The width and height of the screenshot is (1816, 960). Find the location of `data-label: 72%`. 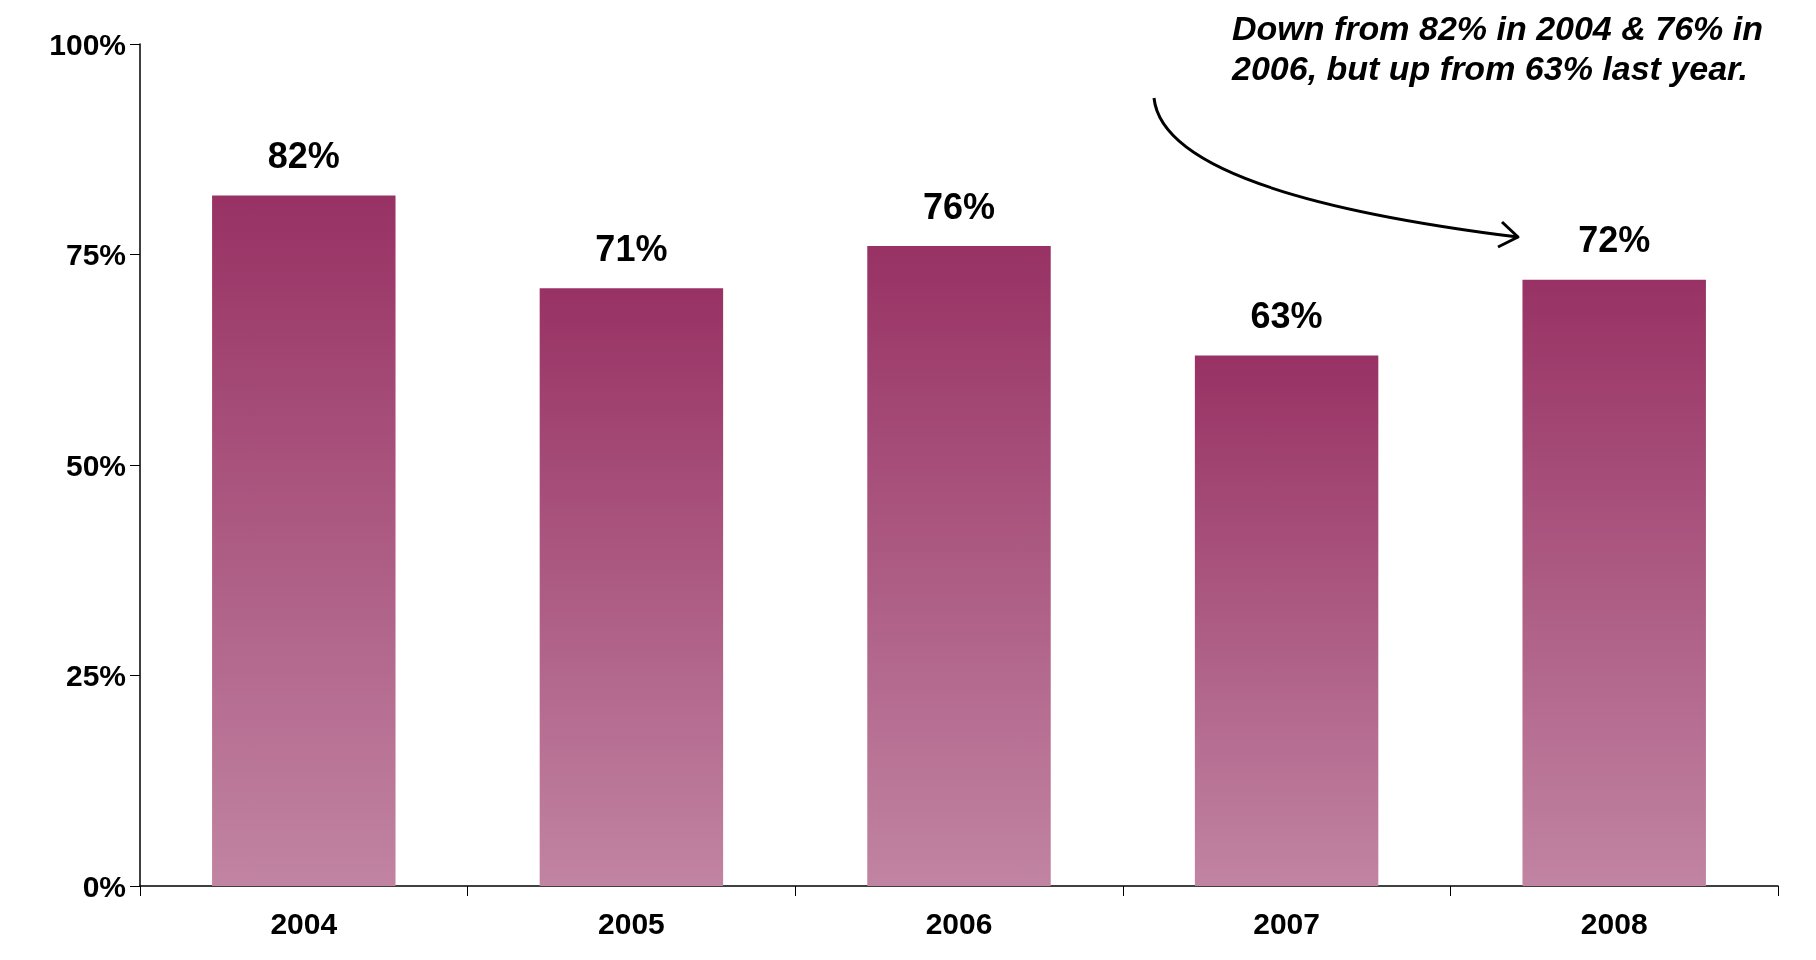

data-label: 72% is located at coordinates (1614, 240).